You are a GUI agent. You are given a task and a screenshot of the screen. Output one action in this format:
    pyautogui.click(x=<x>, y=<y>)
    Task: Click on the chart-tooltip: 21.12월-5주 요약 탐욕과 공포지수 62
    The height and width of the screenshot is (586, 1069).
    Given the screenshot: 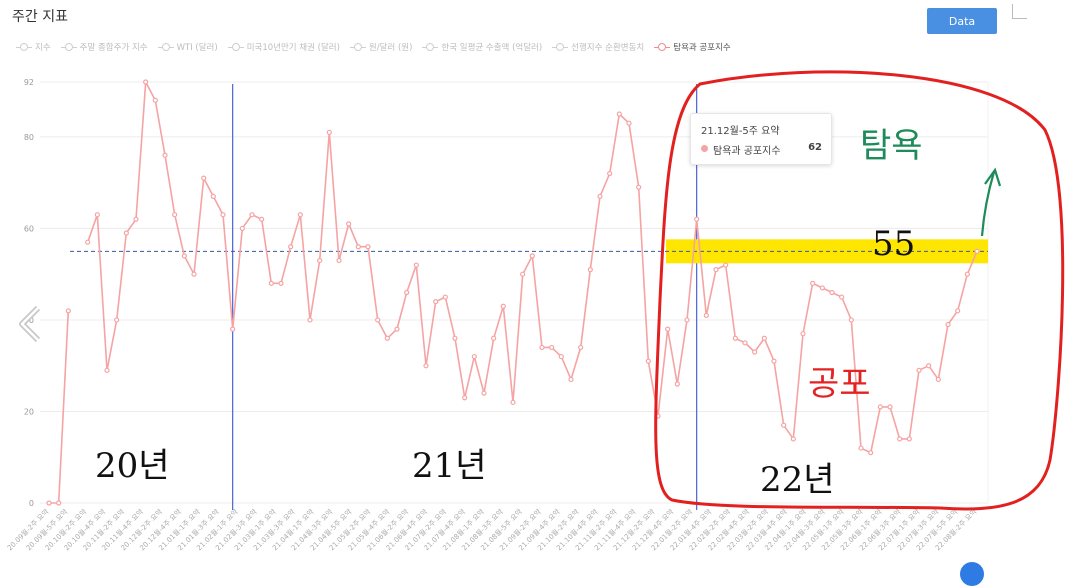 What is the action you would take?
    pyautogui.click(x=761, y=139)
    